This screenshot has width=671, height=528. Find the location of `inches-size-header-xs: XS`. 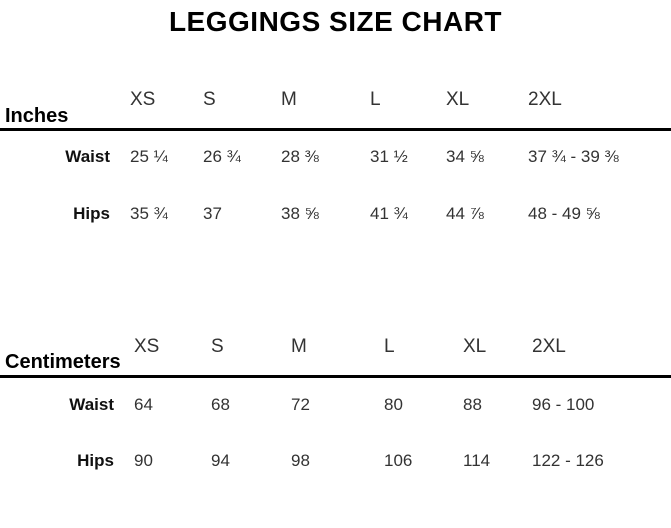

inches-size-header-xs: XS is located at coordinates (143, 99).